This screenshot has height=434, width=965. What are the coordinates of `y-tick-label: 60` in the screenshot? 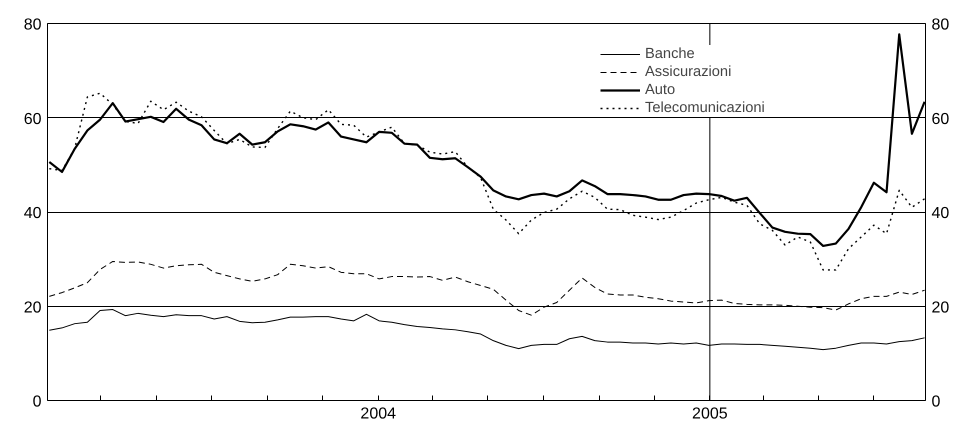 It's located at (33, 119).